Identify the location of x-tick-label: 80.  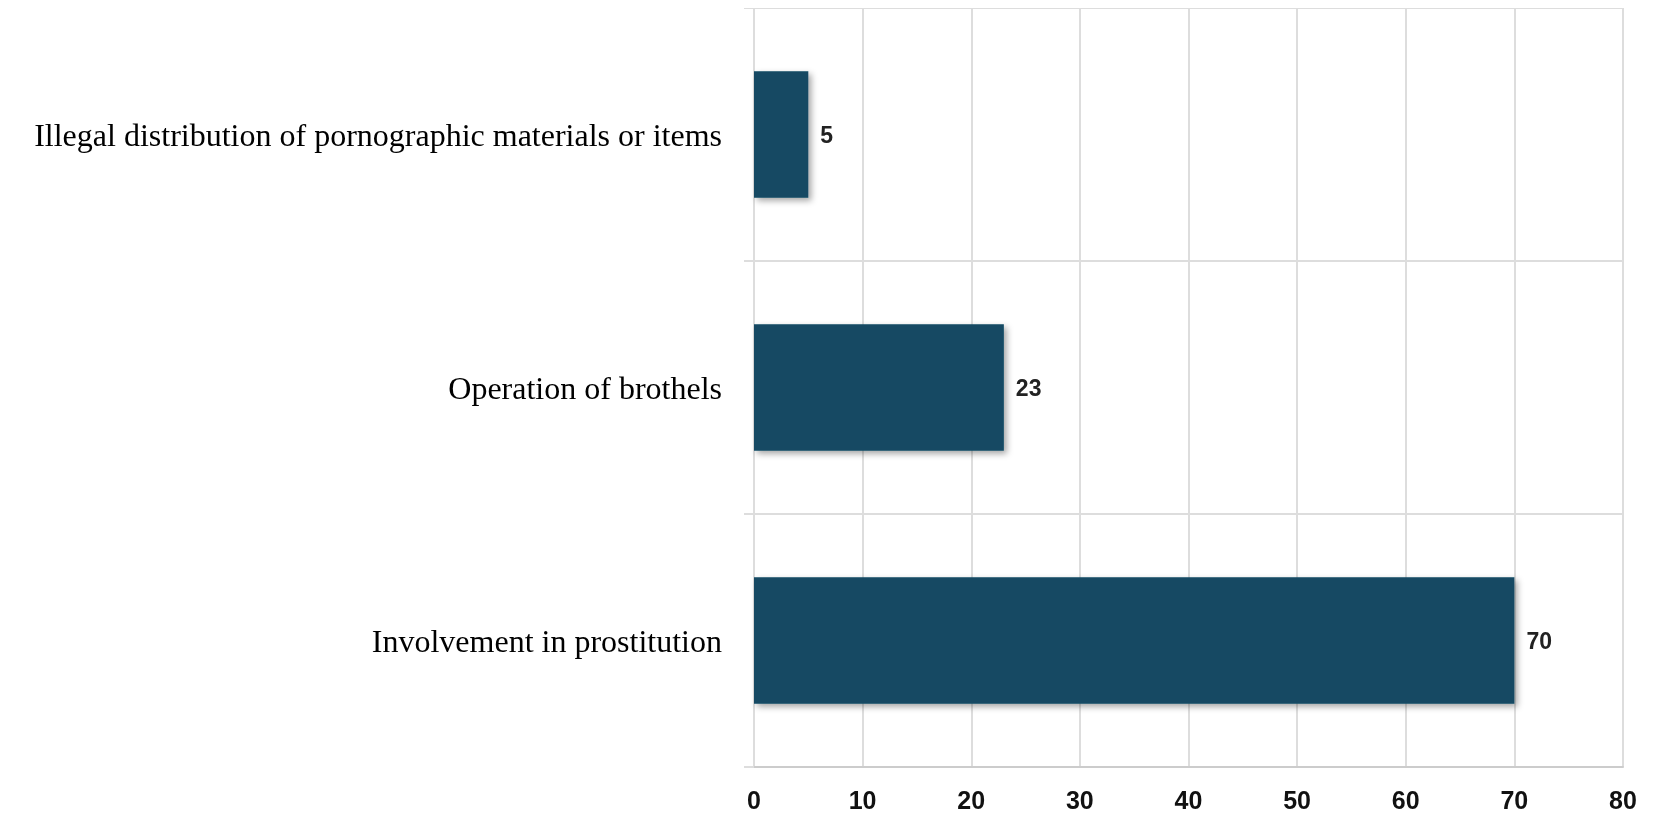
(1623, 799).